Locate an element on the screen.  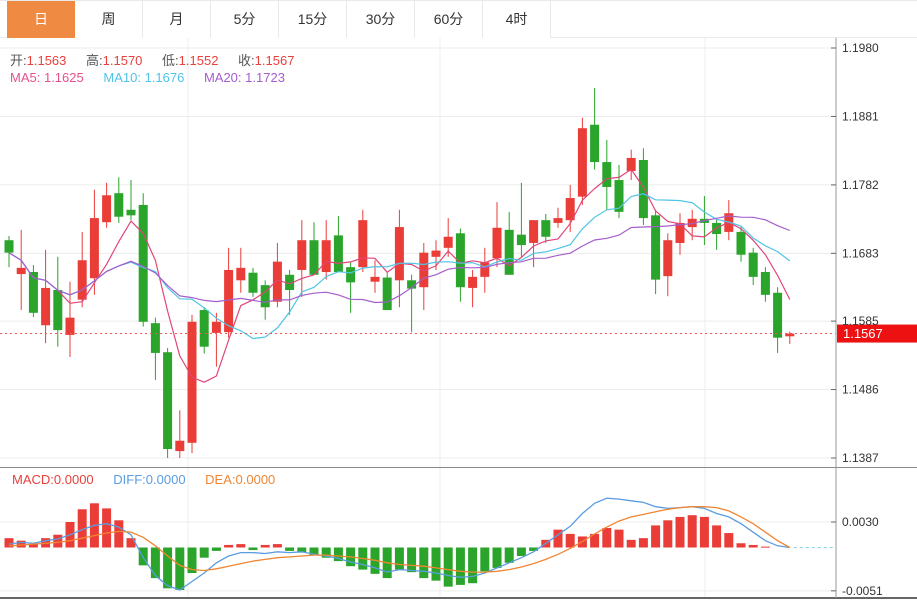
close-value: 1.1567 is located at coordinates (274, 60).